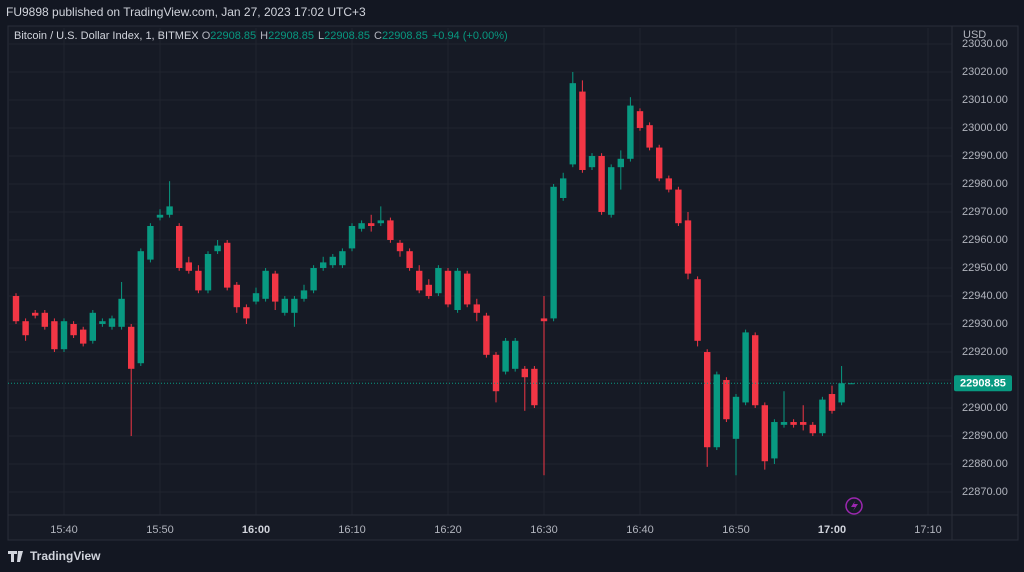 The image size is (1024, 572). Describe the element at coordinates (985, 184) in the screenshot. I see `y-tick-label: 22980.00` at that location.